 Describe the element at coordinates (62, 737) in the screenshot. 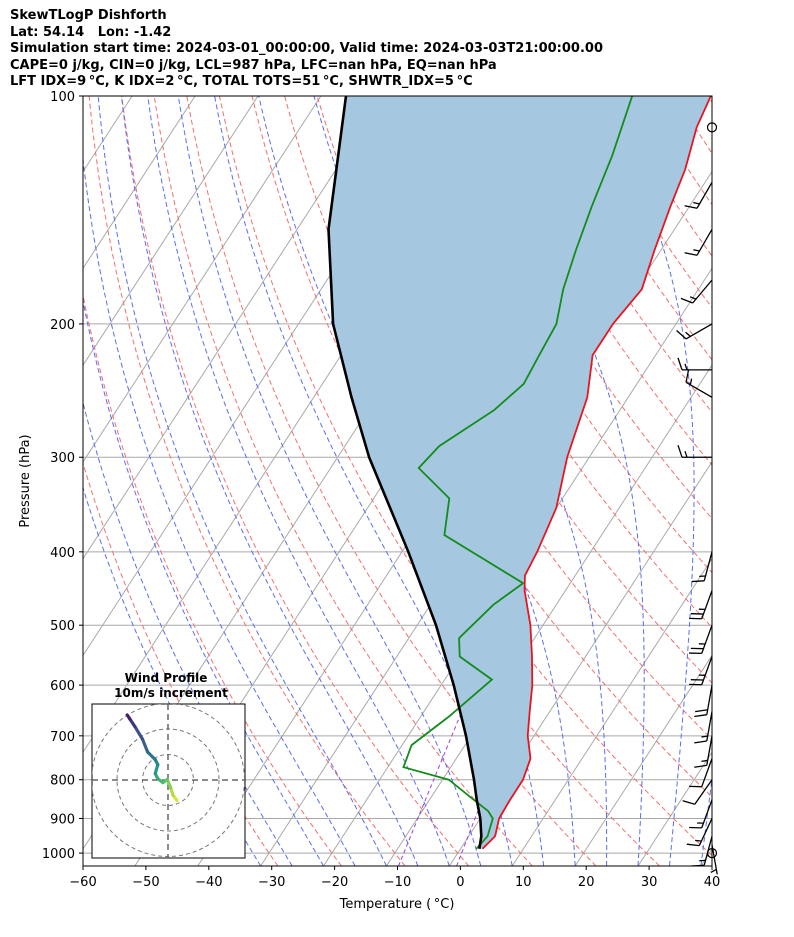

I see `y-tick-label: 700` at that location.